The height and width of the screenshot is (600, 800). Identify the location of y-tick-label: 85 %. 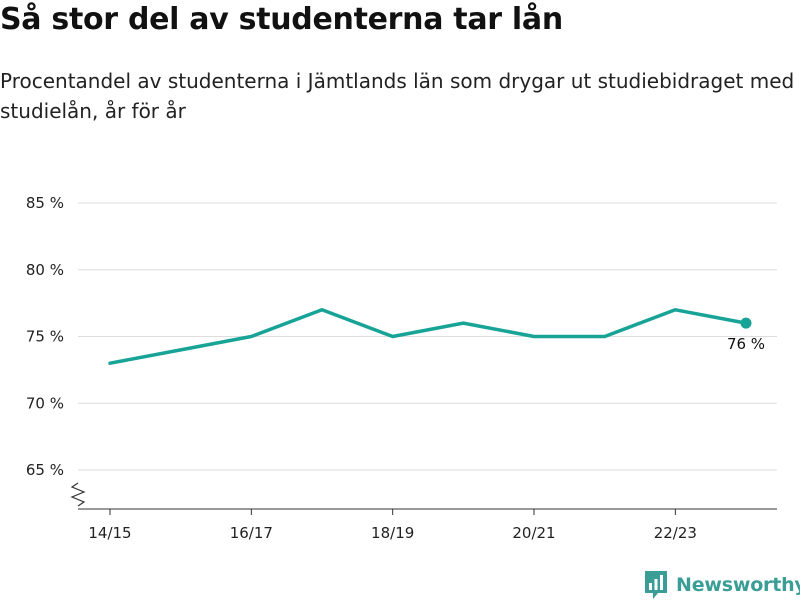
(45, 203).